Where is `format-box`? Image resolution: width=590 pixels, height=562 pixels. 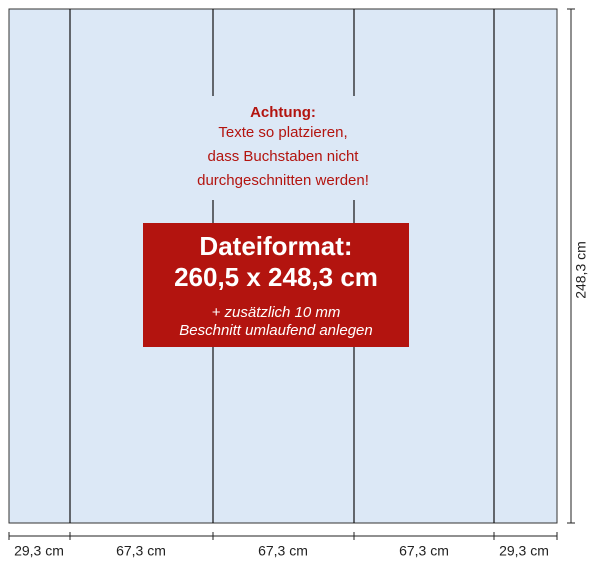
format-box is located at coordinates (276, 285).